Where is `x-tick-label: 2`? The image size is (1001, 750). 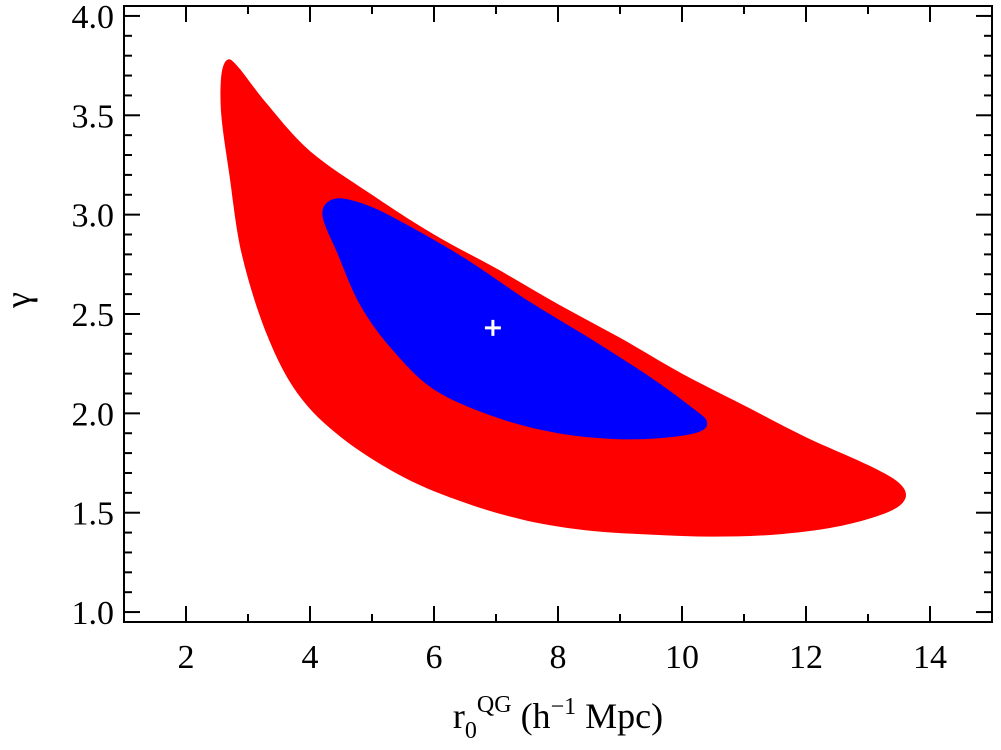 x-tick-label: 2 is located at coordinates (186, 657).